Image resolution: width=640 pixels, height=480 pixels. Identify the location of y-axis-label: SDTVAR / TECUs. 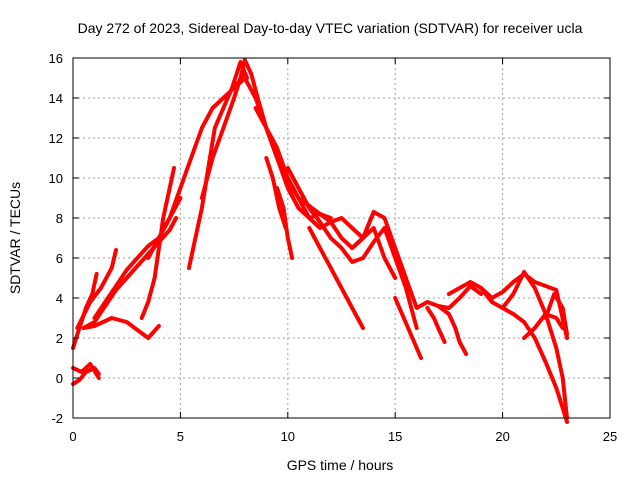
(15, 238).